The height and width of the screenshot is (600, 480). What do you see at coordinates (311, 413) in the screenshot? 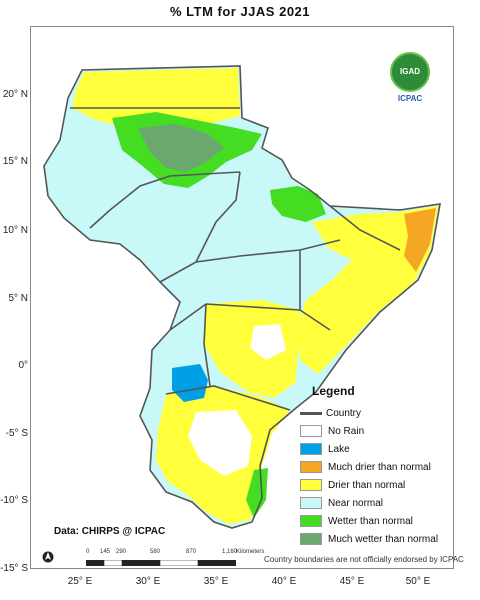
I see `country-line-swatch` at bounding box center [311, 413].